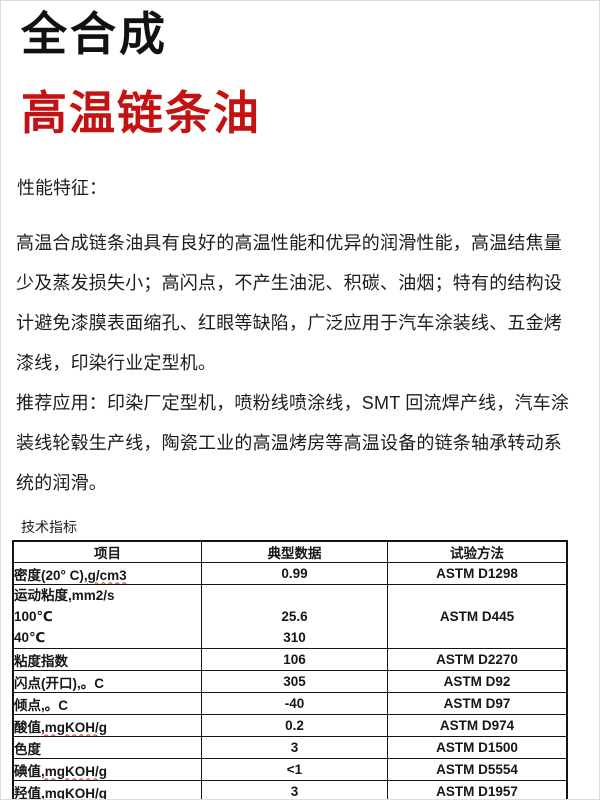  What do you see at coordinates (477, 769) in the screenshot?
I see `cell-test-method: ASTM D5554` at bounding box center [477, 769].